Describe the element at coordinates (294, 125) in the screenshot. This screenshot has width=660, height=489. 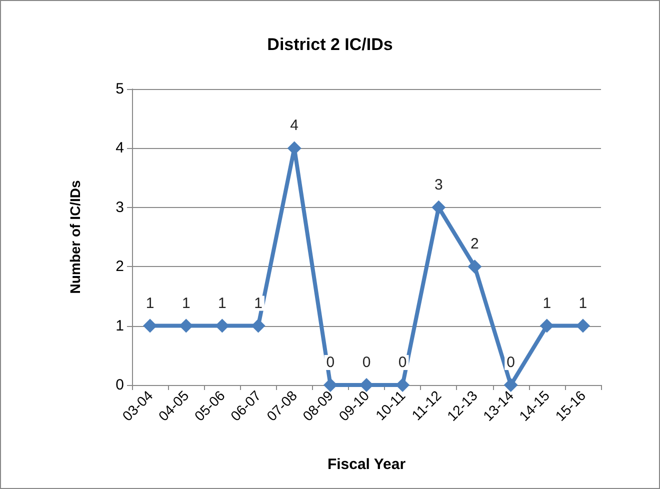
I see `data-label: 4` at that location.